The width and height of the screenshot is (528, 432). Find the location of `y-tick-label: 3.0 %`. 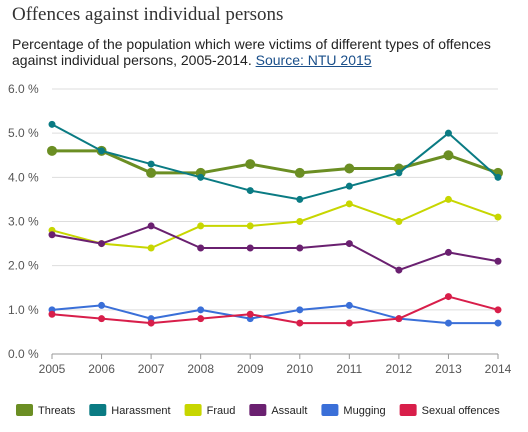

y-tick-label: 3.0 % is located at coordinates (23, 222).